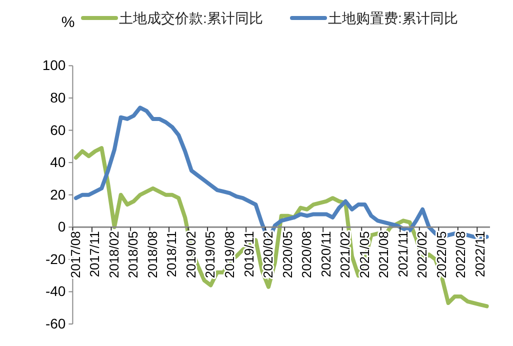 This screenshot has height=346, width=513. I want to click on legend-label: 土地购置费:累计同比, so click(393, 18).